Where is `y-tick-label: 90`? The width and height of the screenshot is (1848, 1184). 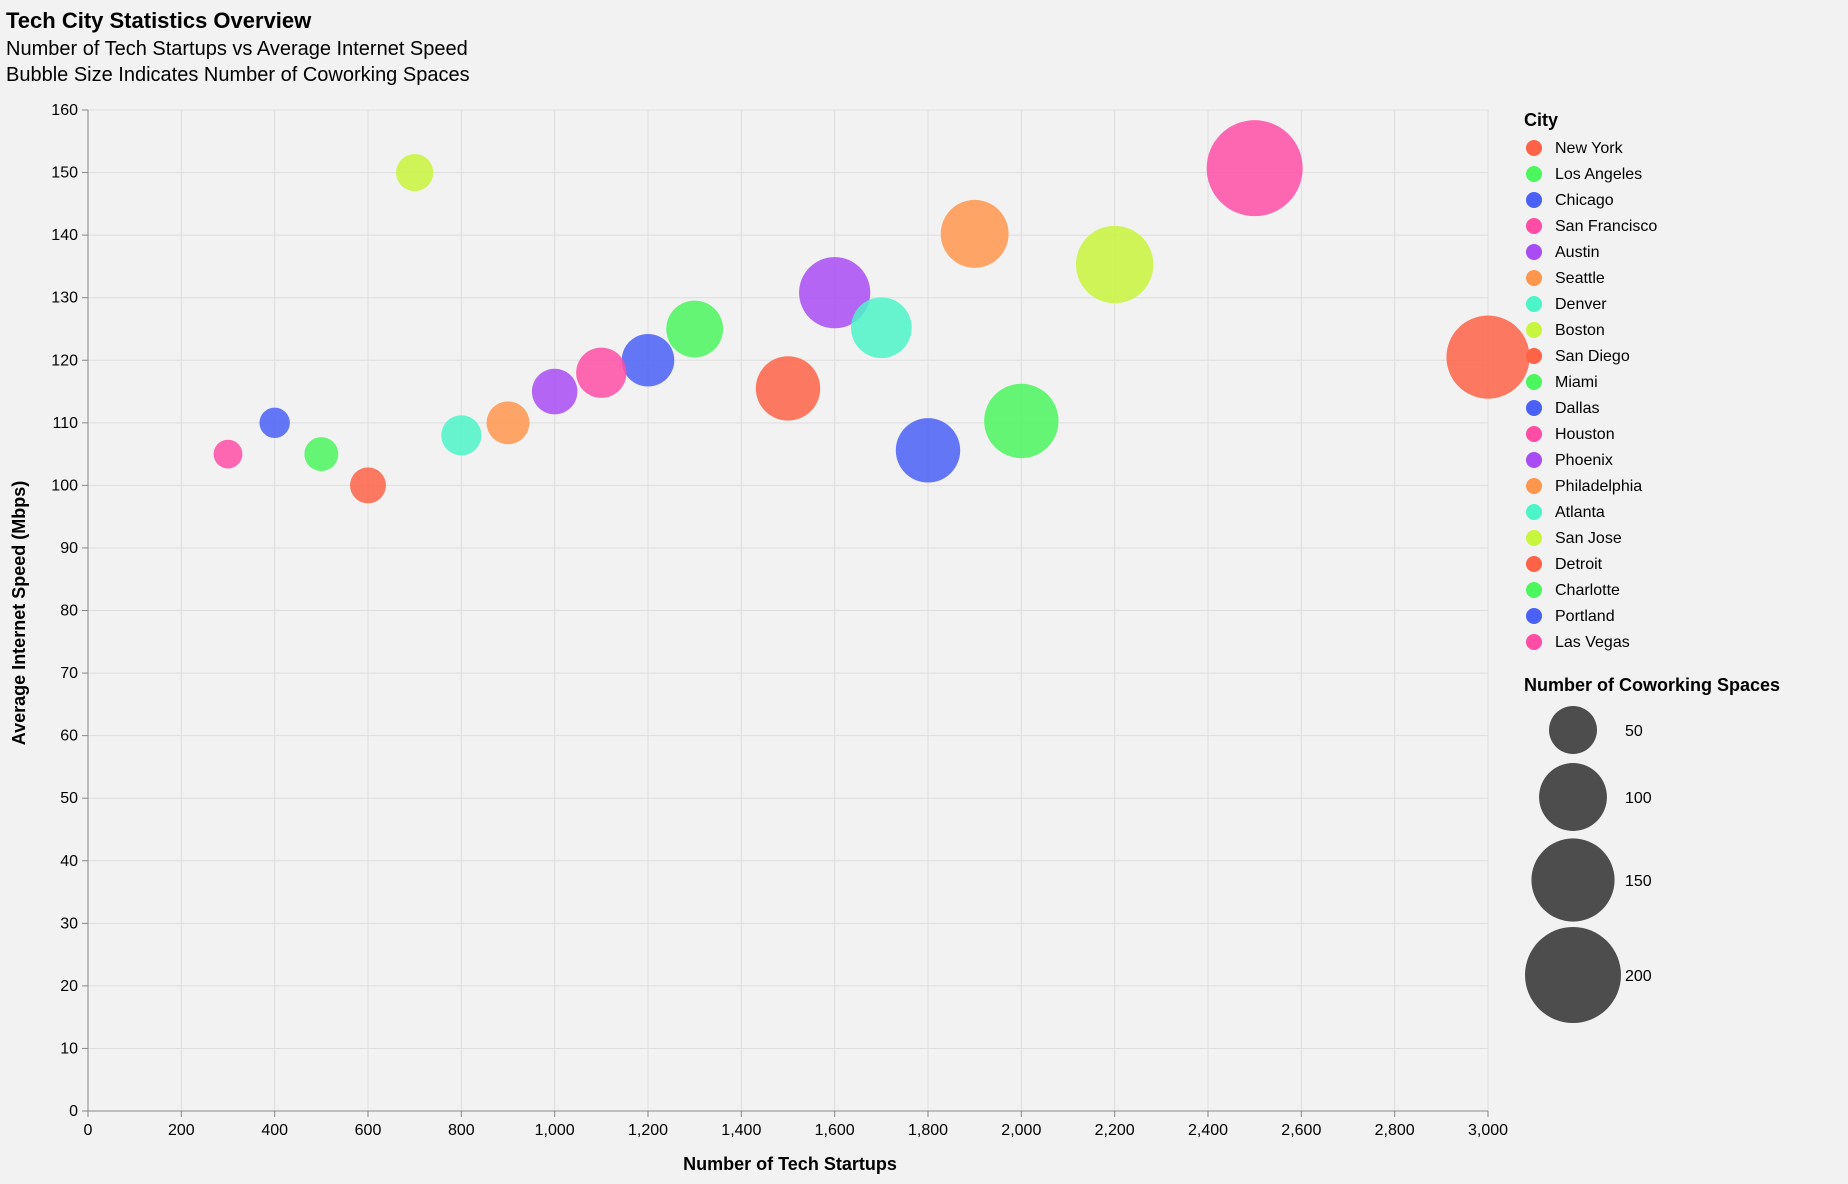 y-tick-label: 90 is located at coordinates (69, 548).